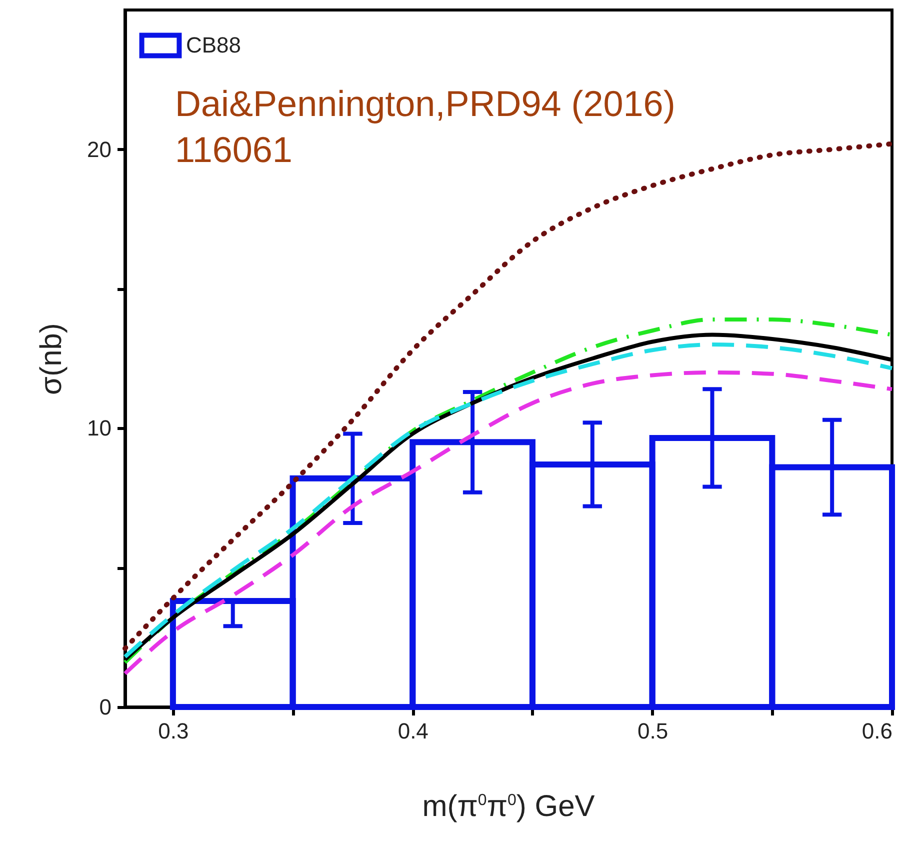  What do you see at coordinates (214, 45) in the screenshot?
I see `legend-label: CB88` at bounding box center [214, 45].